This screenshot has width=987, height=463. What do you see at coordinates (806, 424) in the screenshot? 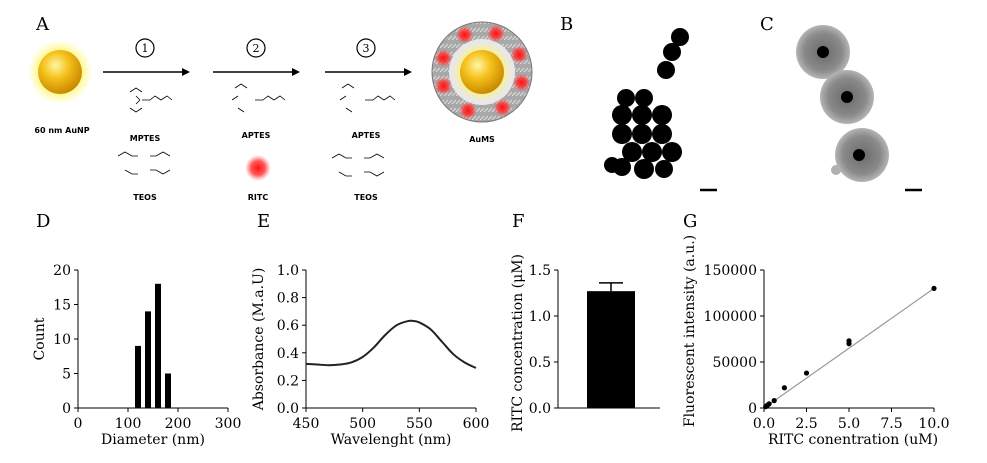
I see `g-x-tick-label: 2.5` at bounding box center [806, 424].